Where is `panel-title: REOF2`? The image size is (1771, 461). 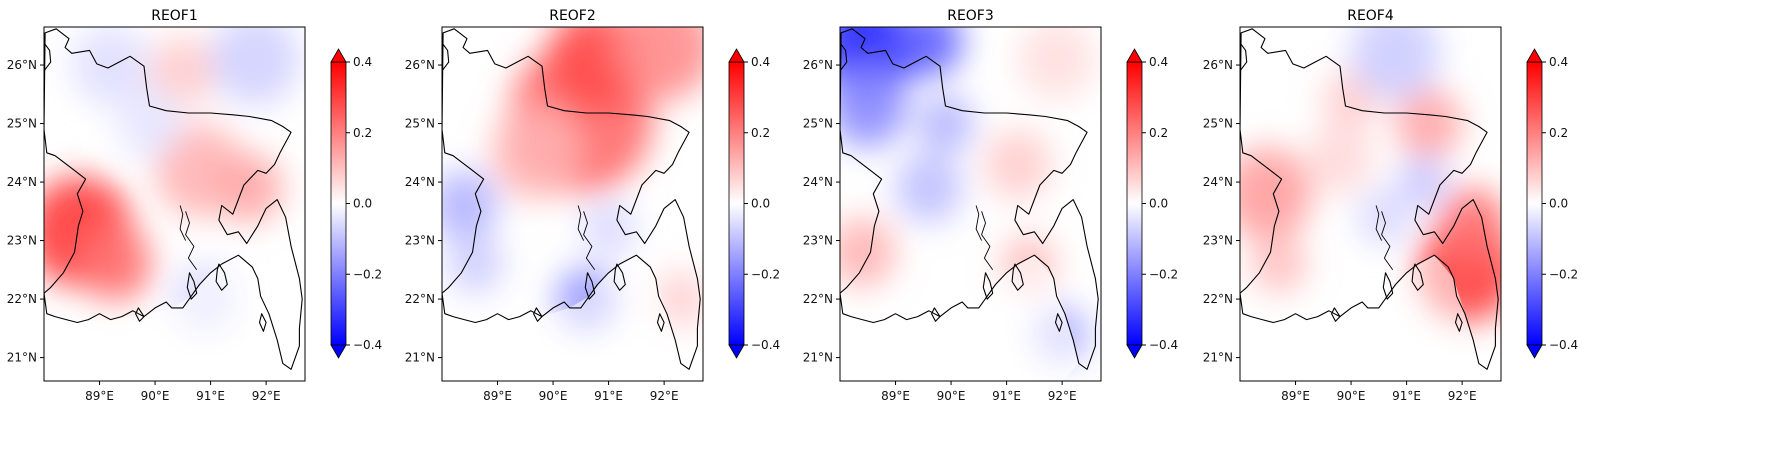
panel-title: REOF2 is located at coordinates (572, 16).